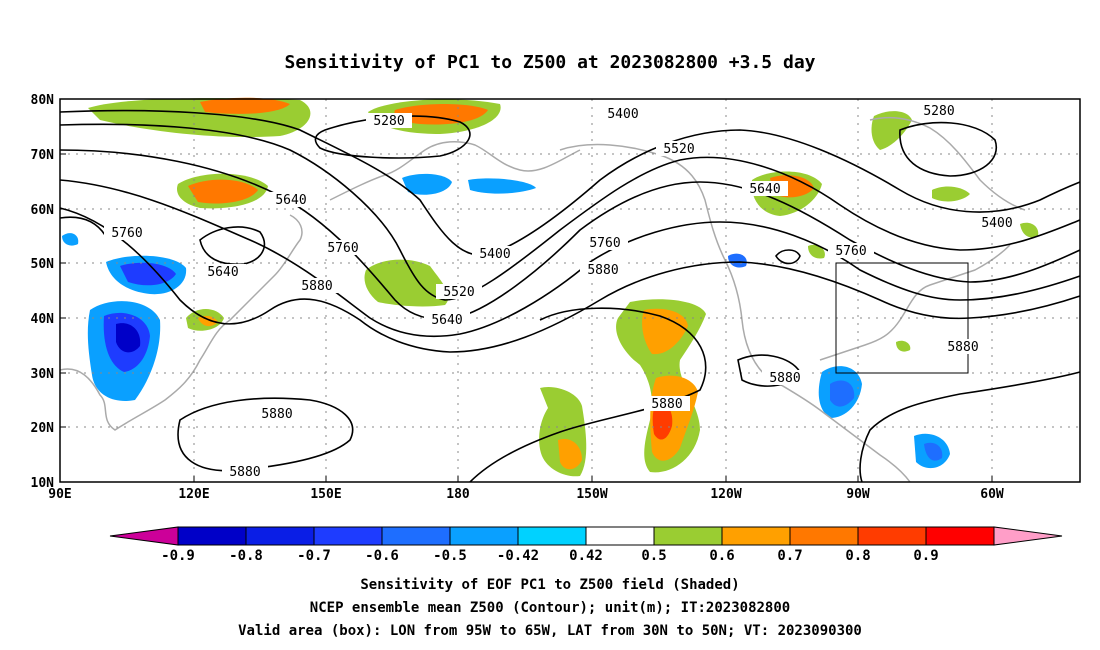 The width and height of the screenshot is (1100, 650). What do you see at coordinates (458, 494) in the screenshot?
I see `lon-label: 180` at bounding box center [458, 494].